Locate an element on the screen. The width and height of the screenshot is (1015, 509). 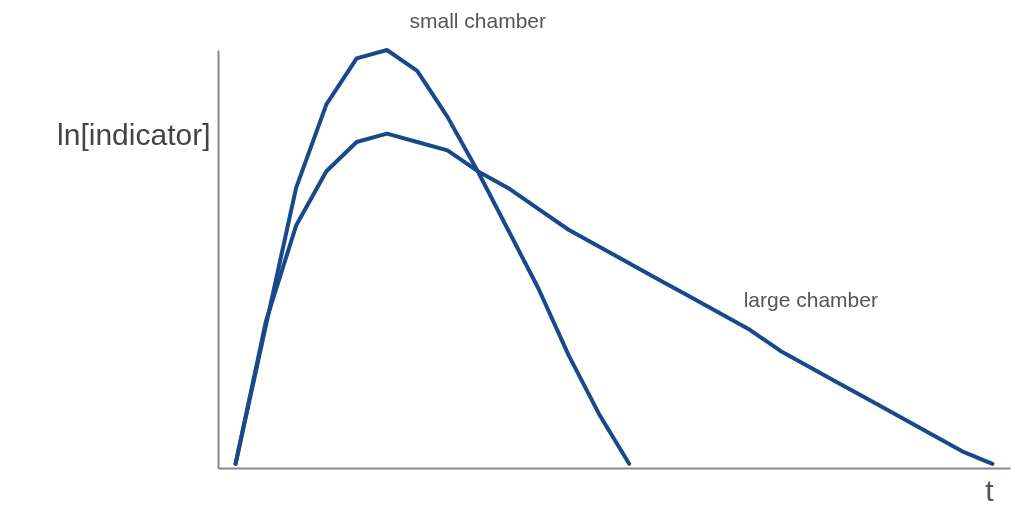
x-axis-title: t is located at coordinates (990, 490).